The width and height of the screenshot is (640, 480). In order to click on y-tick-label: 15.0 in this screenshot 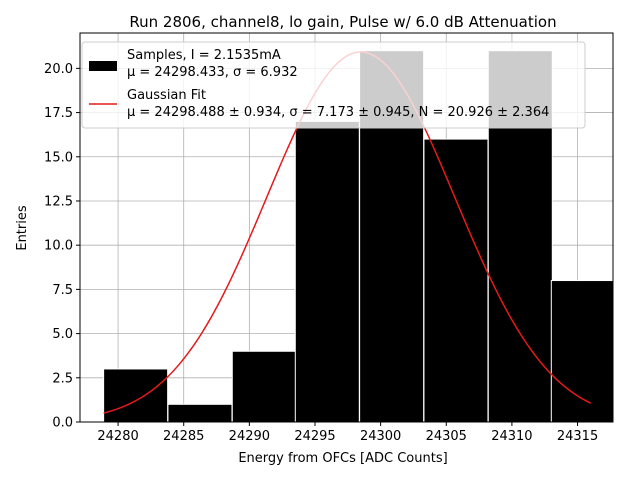, I will do `click(58, 157)`.